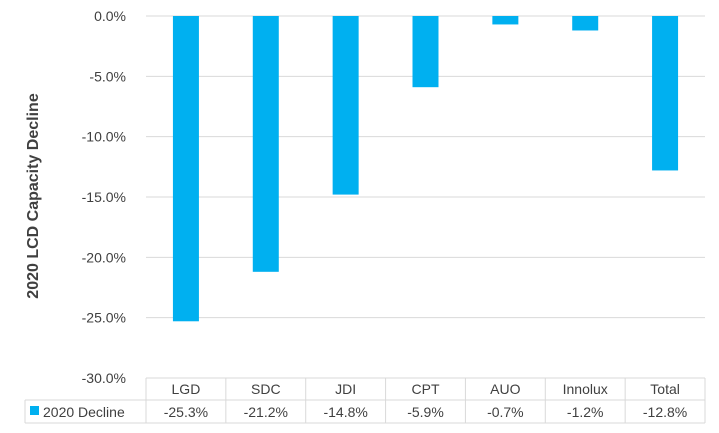 The height and width of the screenshot is (433, 719). I want to click on category-label: Innolux, so click(585, 389).